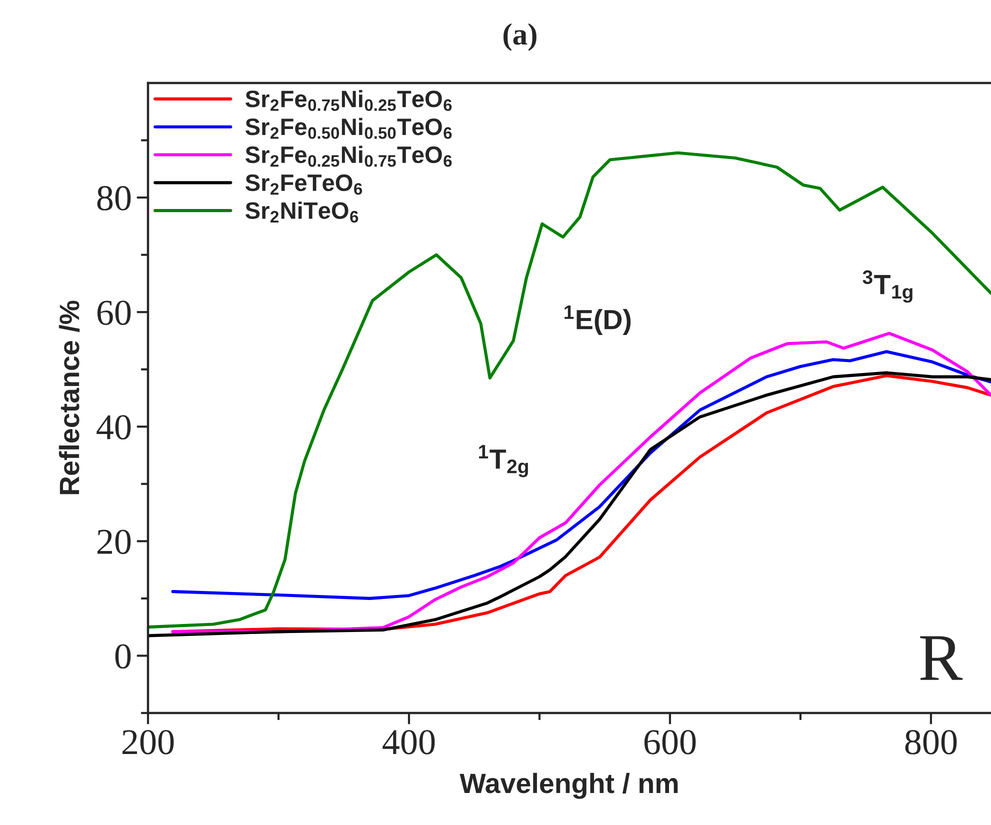 The height and width of the screenshot is (825, 991). Describe the element at coordinates (69, 397) in the screenshot. I see `y-axis-title: Reflectance /%` at that location.